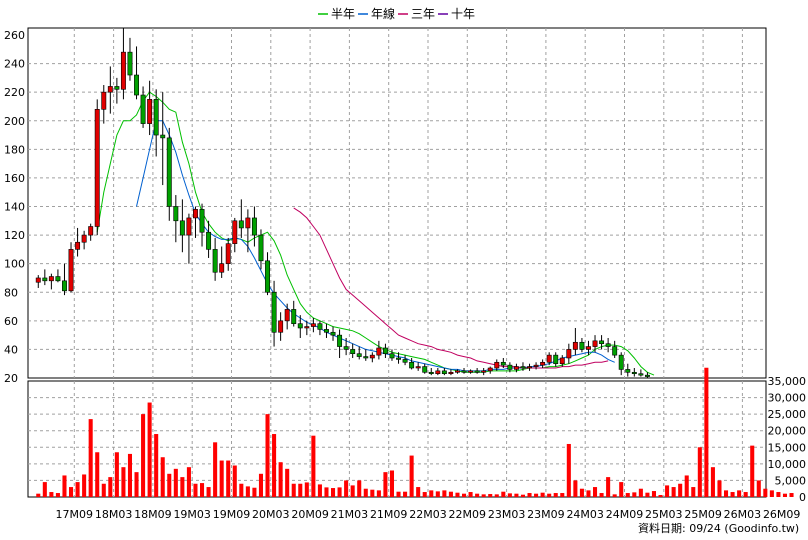 Image resolution: width=808 pixels, height=540 pixels. I want to click on time-tick-label: 22M09, so click(468, 514).